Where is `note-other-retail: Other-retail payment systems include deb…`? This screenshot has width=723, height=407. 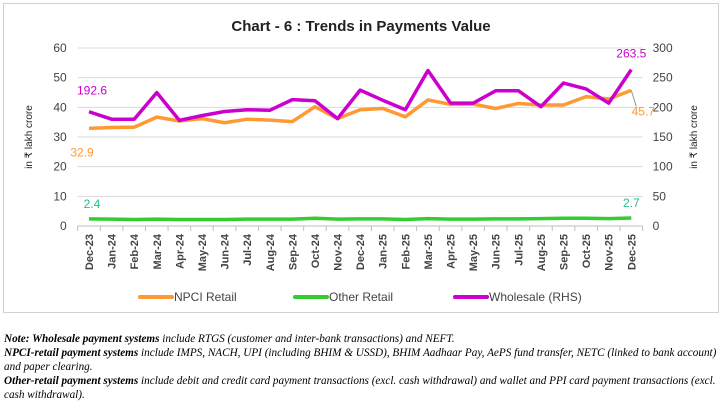
note-other-retail: Other-retail payment systems include deb… is located at coordinates (360, 388).